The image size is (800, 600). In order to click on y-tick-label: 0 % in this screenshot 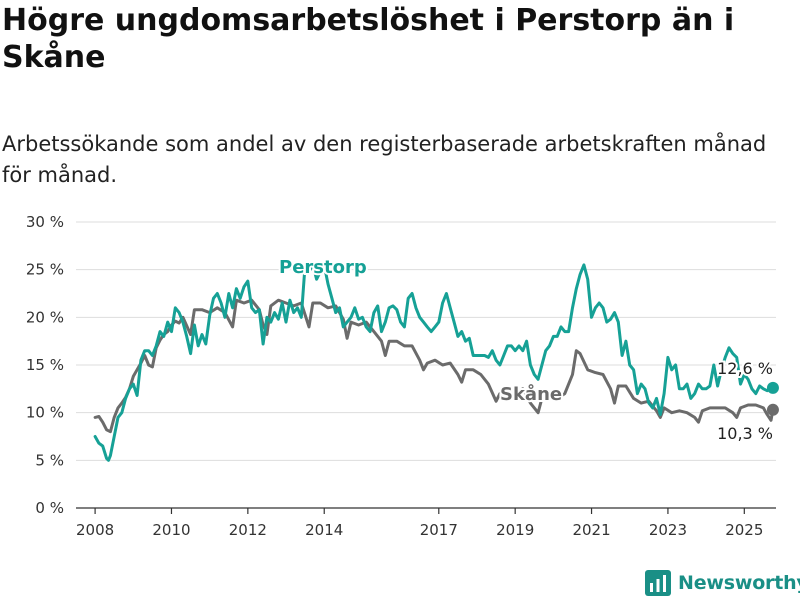, I will do `click(49, 508)`.